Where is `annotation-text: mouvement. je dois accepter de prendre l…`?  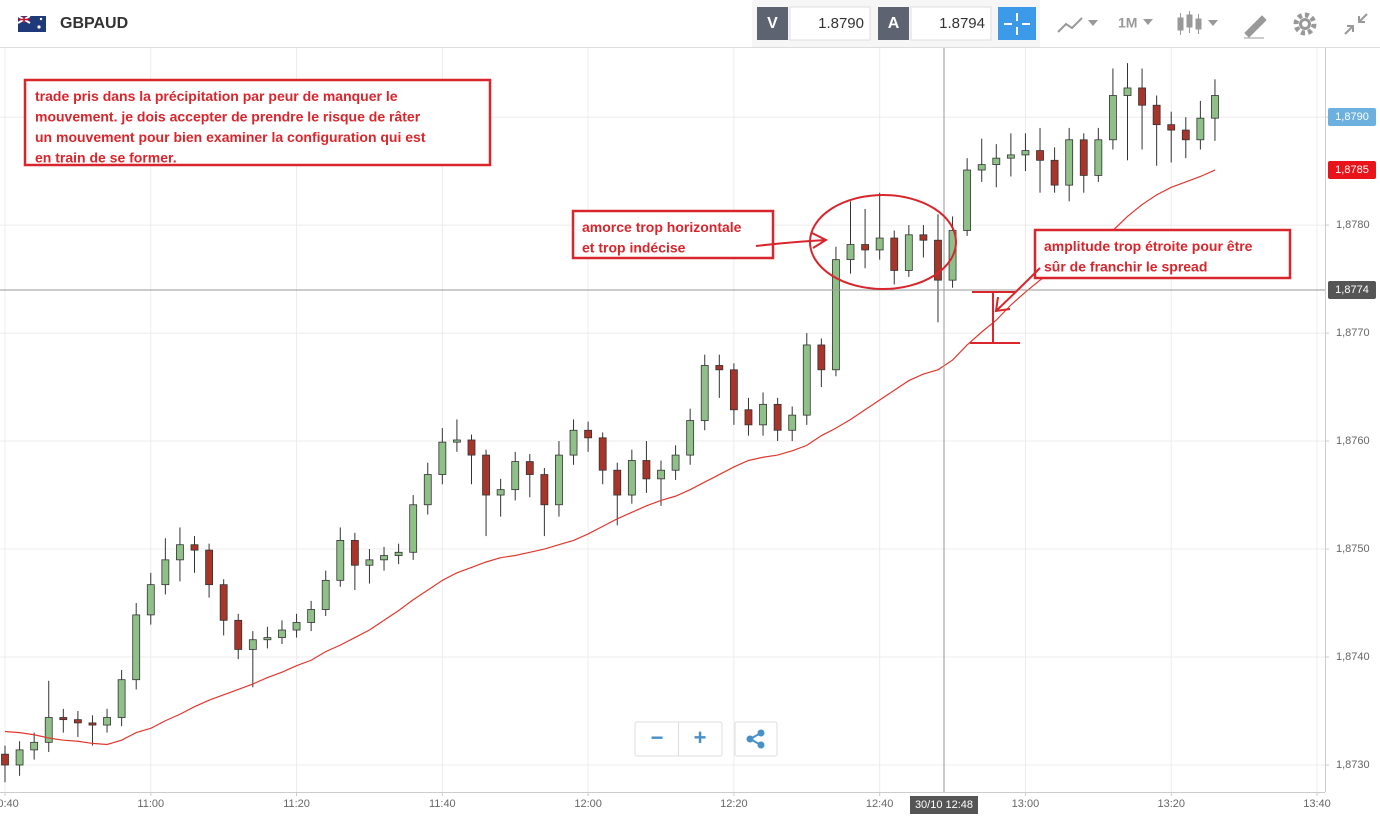
annotation-text: mouvement. je dois accepter de prendre l… is located at coordinates (228, 117).